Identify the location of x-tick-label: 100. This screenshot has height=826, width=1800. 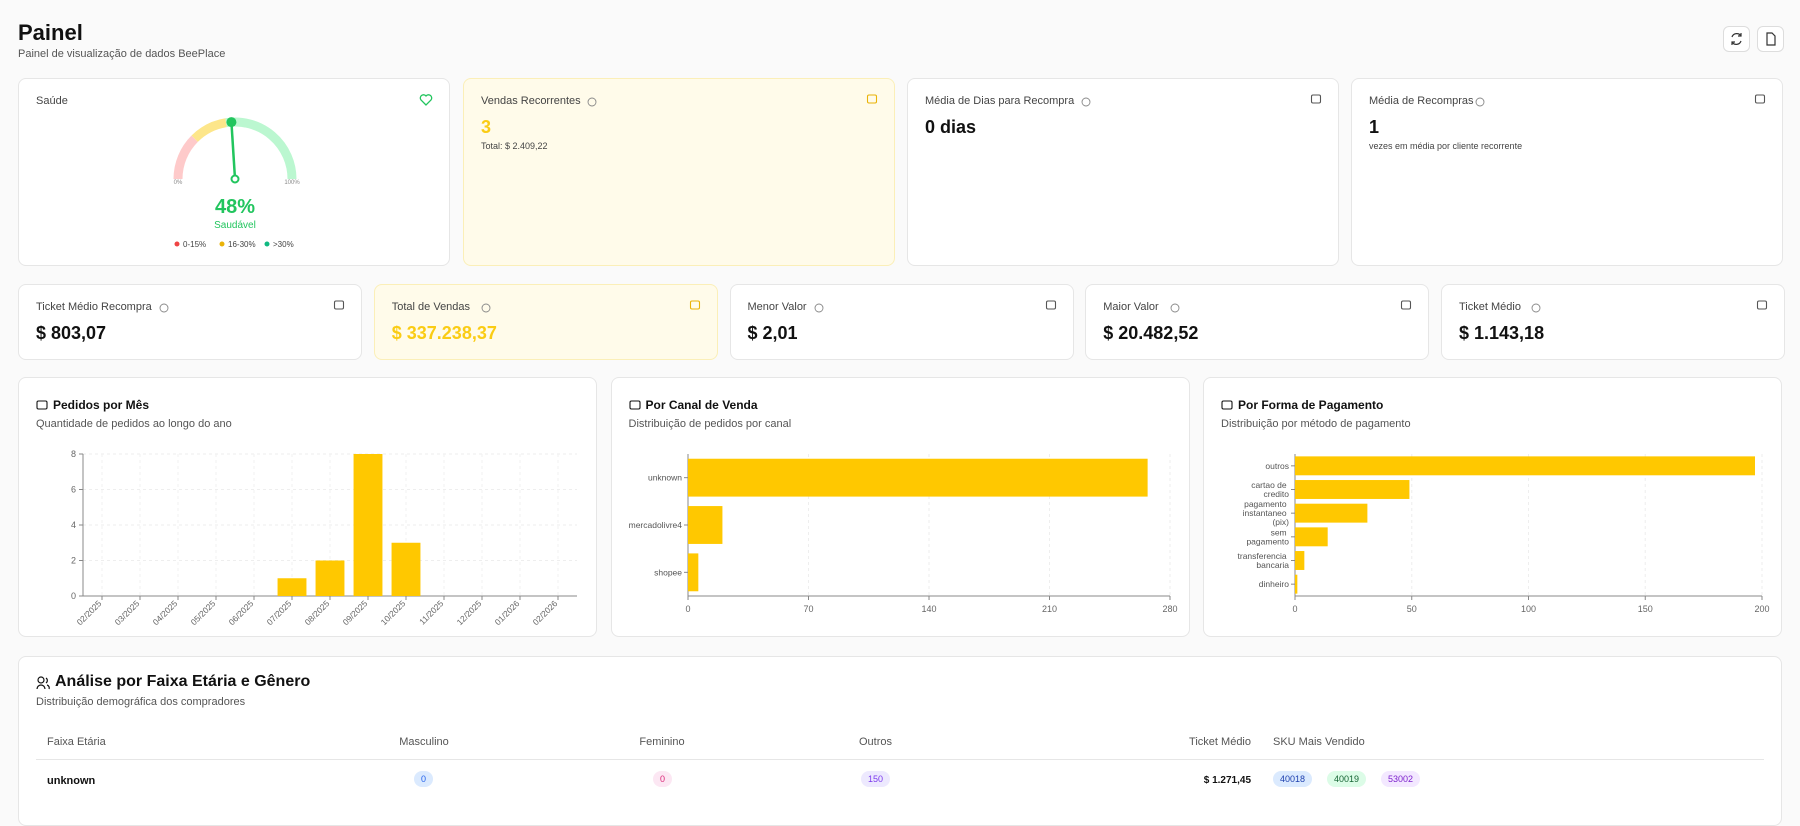
(1528, 609).